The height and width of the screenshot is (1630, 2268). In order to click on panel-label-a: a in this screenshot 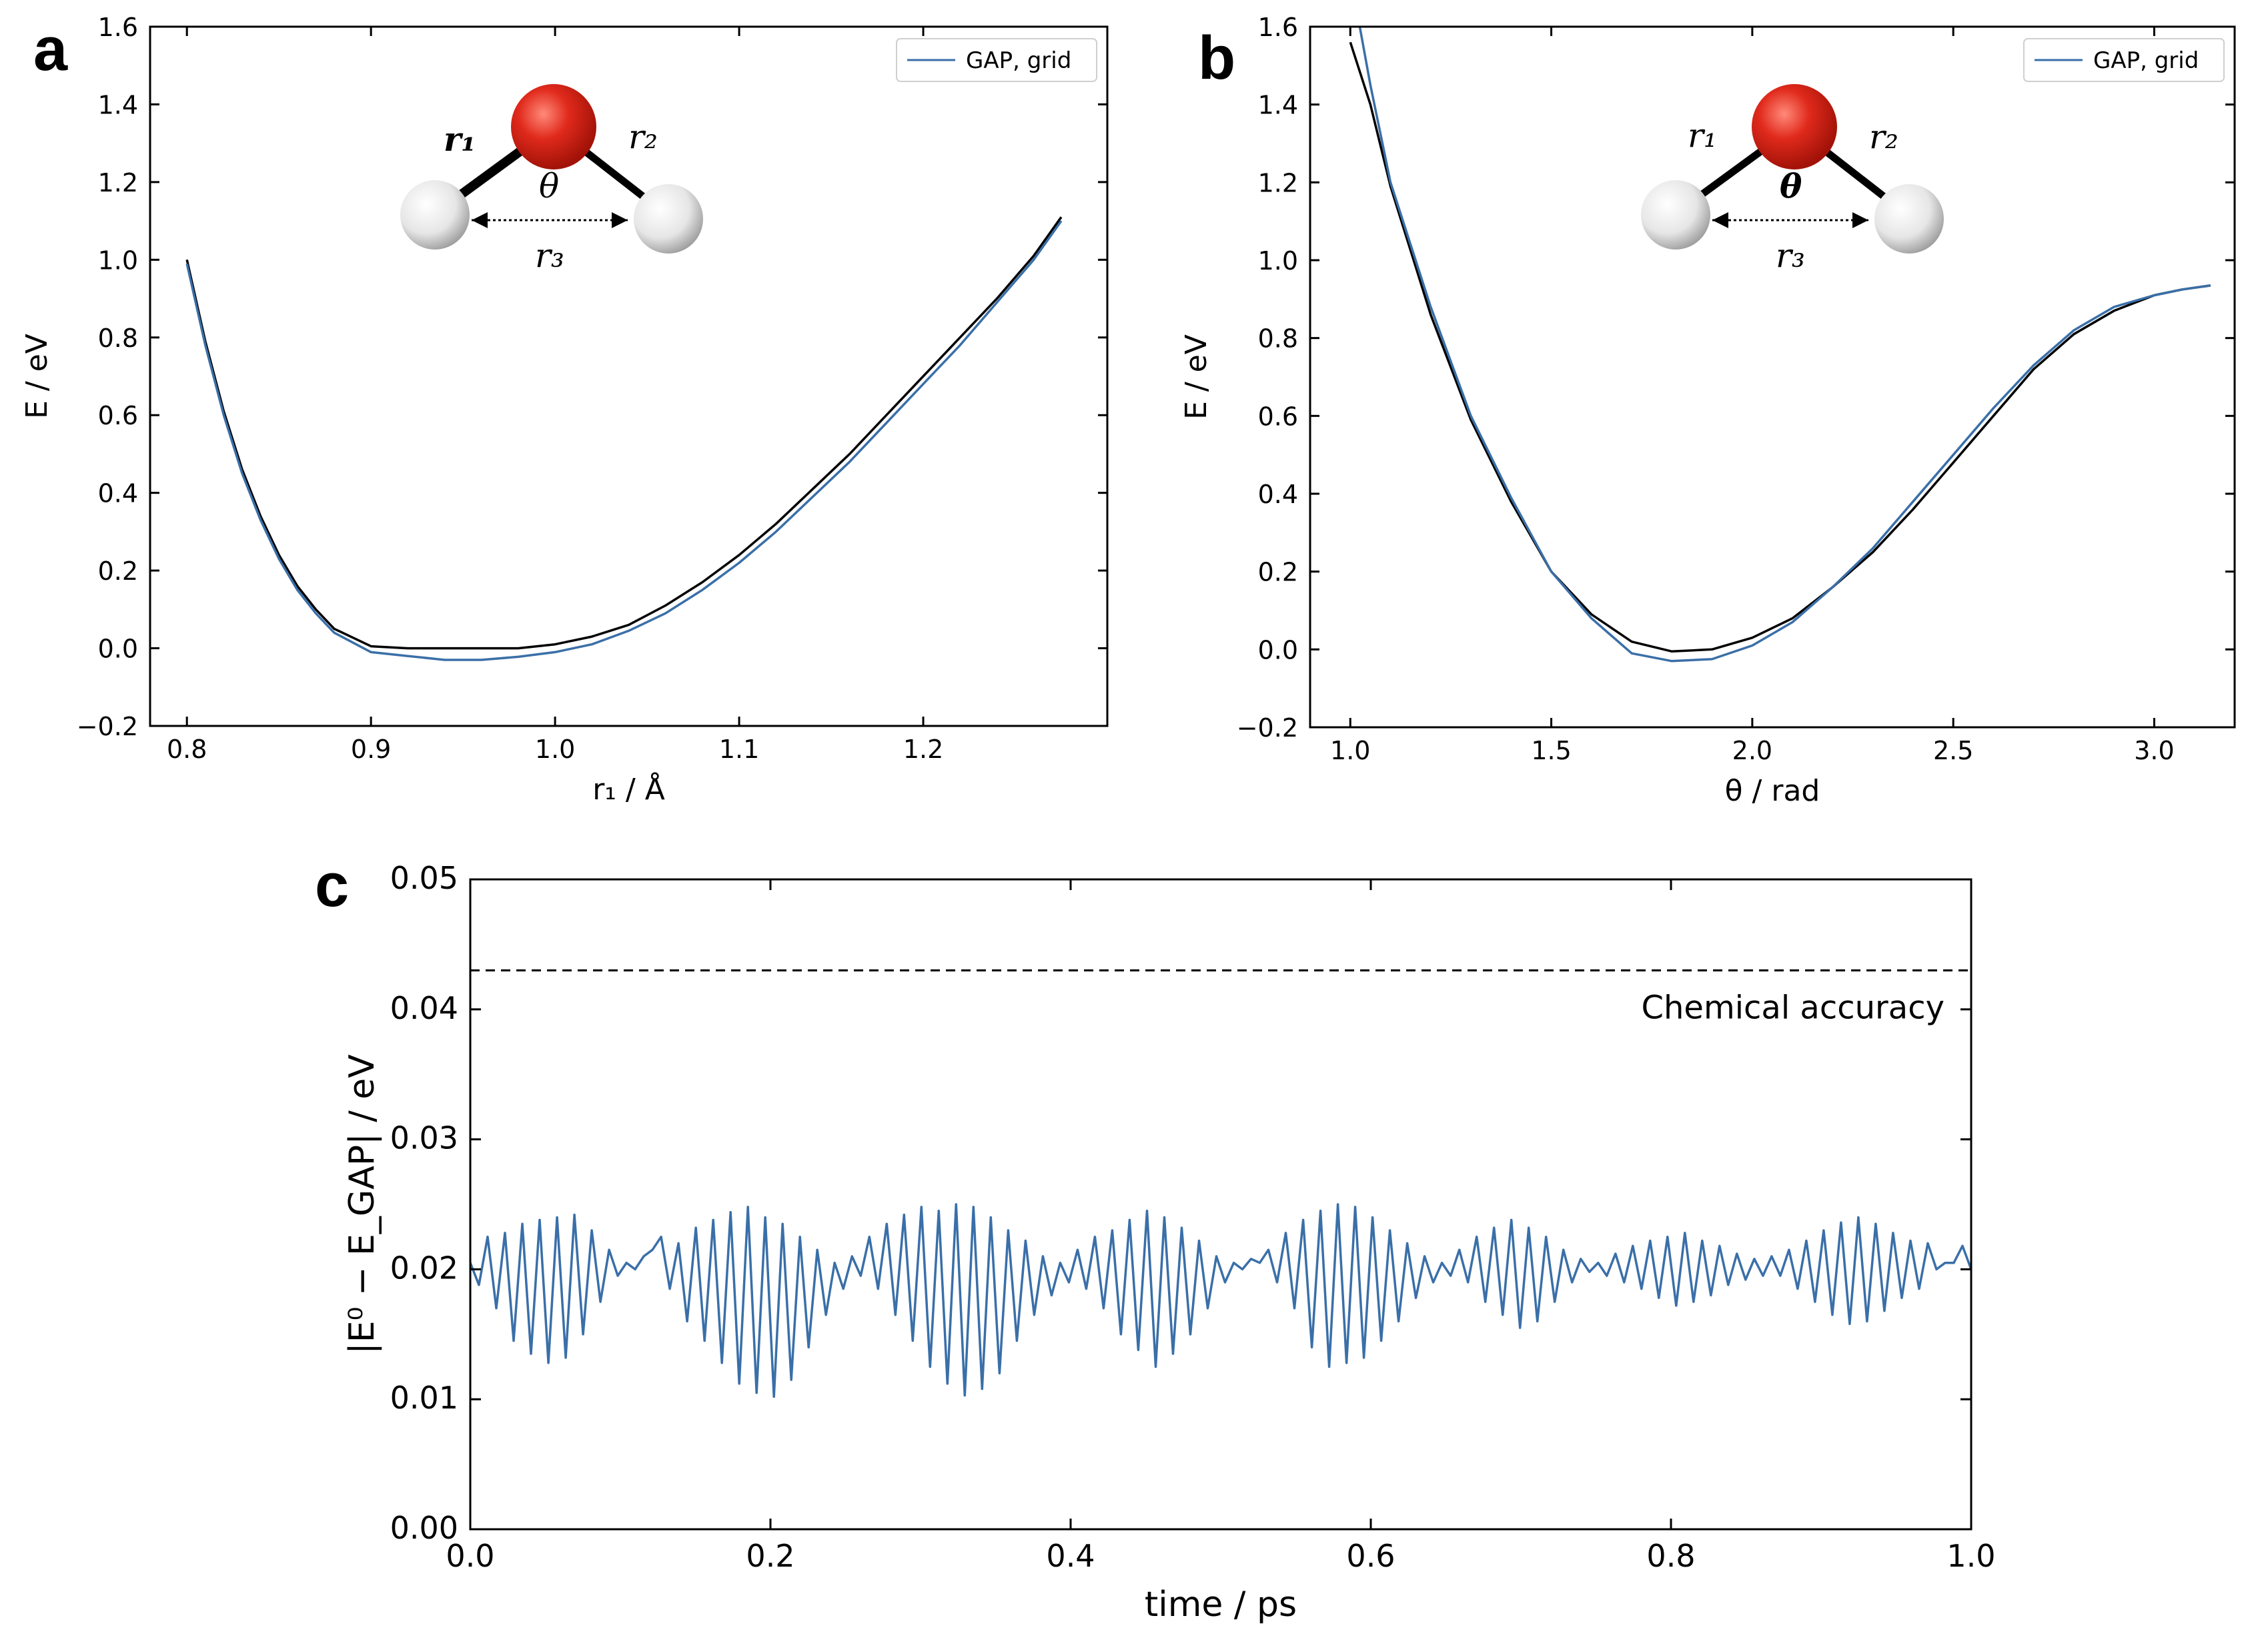, I will do `click(50, 49)`.